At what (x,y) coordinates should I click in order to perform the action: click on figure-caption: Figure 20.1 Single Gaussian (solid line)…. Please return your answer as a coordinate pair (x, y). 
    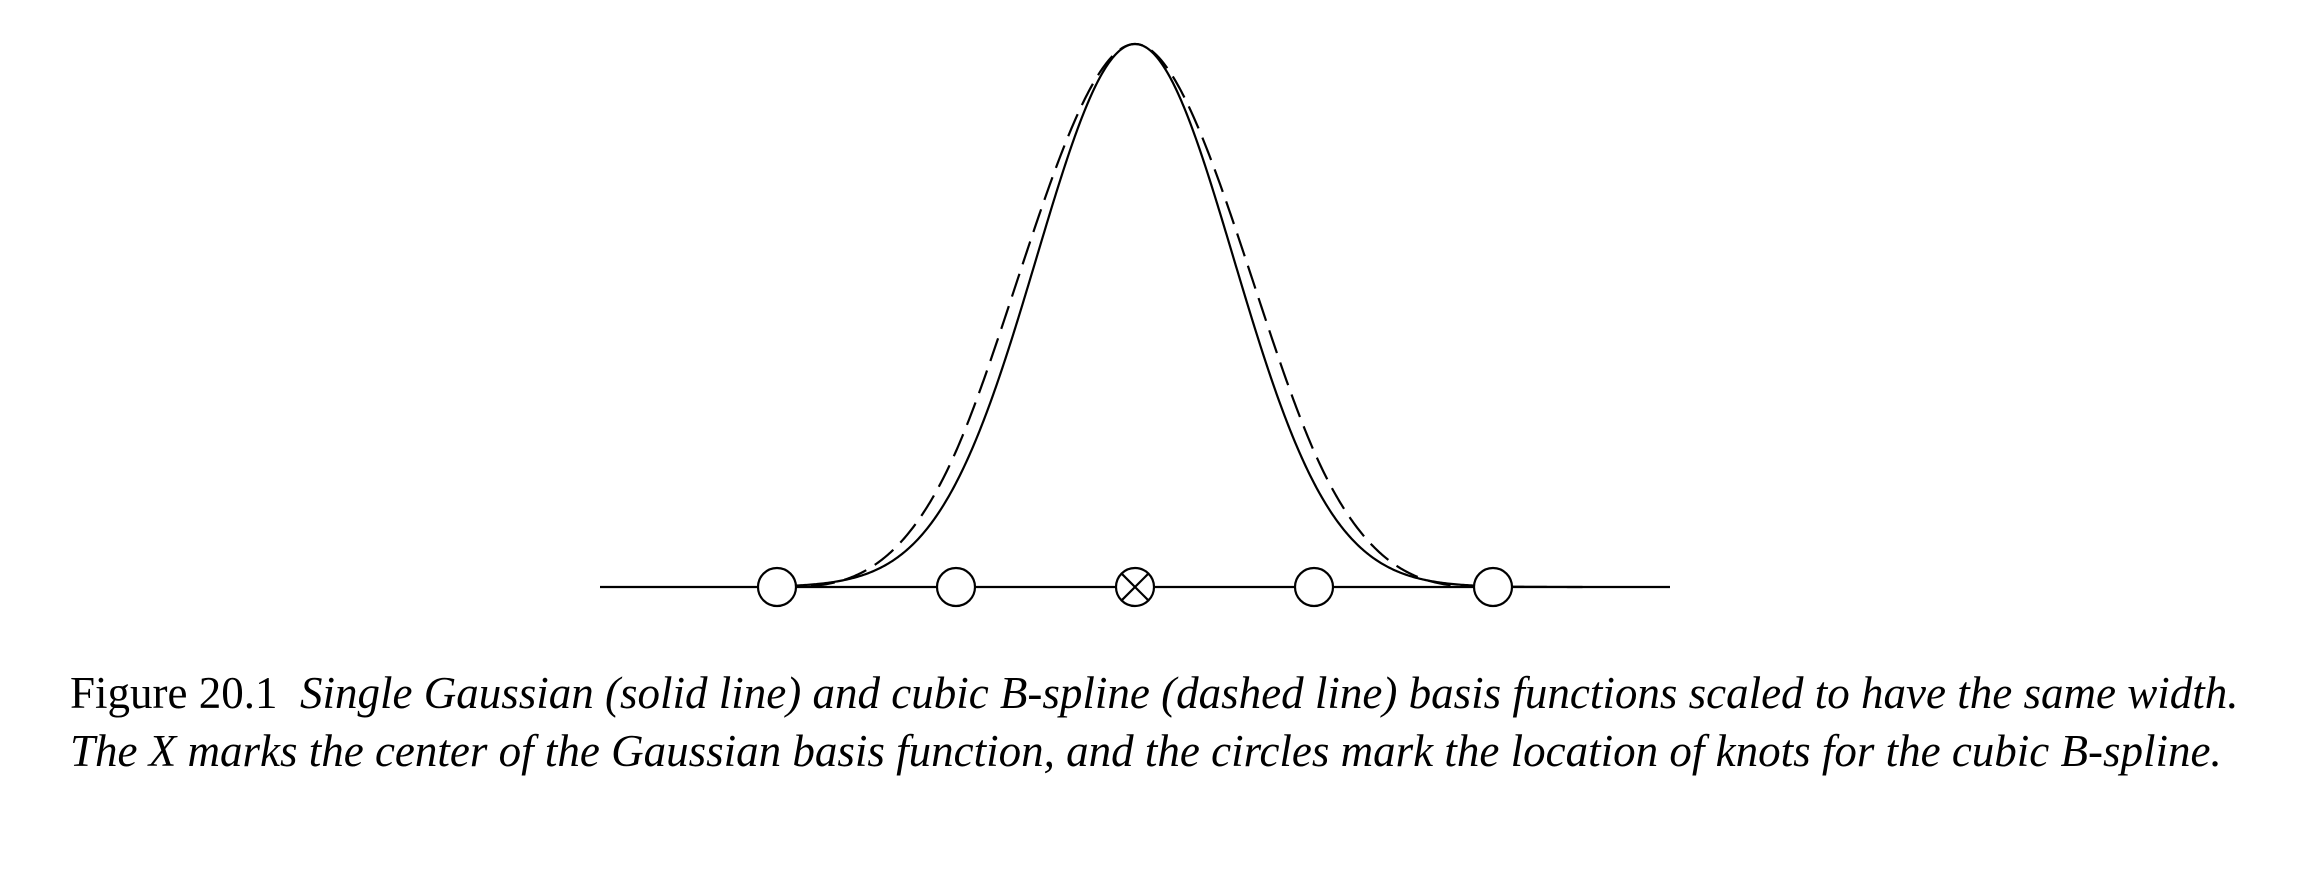
    Looking at the image, I should click on (1165, 722).